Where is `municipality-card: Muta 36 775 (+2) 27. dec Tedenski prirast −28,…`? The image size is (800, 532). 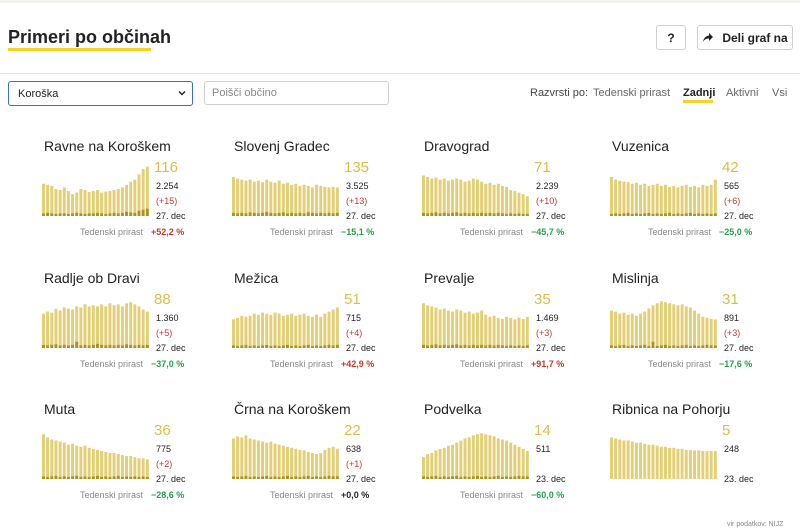 municipality-card: Muta 36 775 (+2) 27. dec Tedenski prirast −28,… is located at coordinates (143, 463).